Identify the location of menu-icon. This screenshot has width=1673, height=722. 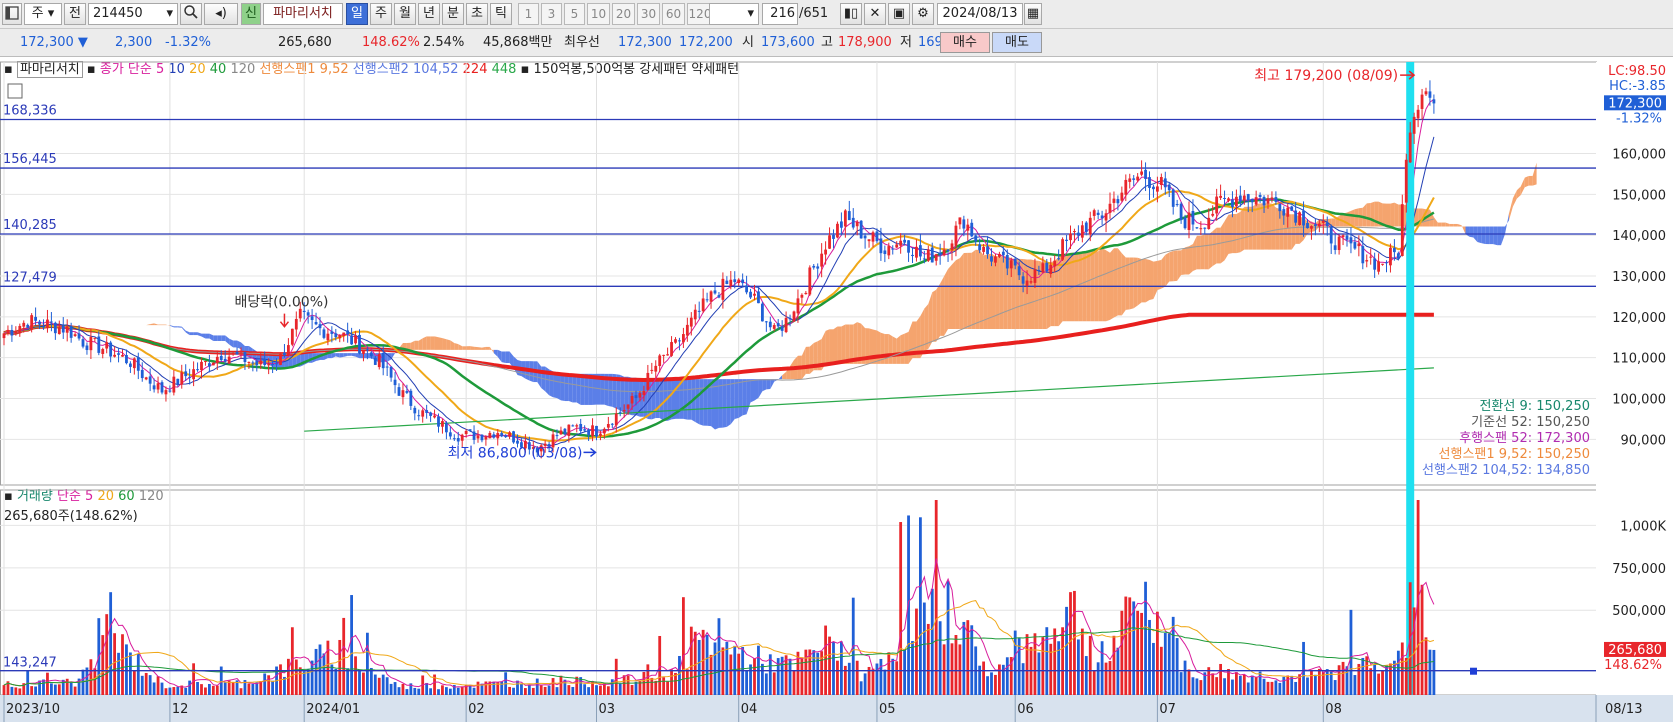
(12, 14).